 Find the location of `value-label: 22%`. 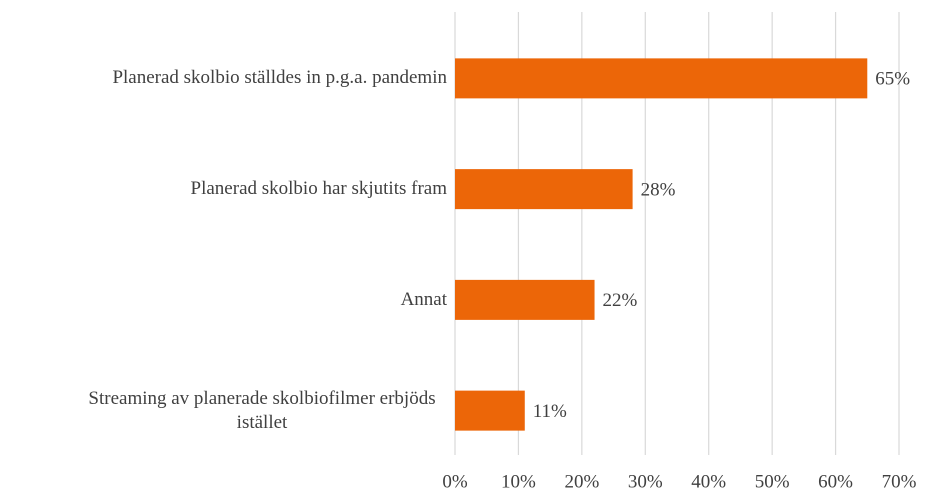

value-label: 22% is located at coordinates (620, 300).